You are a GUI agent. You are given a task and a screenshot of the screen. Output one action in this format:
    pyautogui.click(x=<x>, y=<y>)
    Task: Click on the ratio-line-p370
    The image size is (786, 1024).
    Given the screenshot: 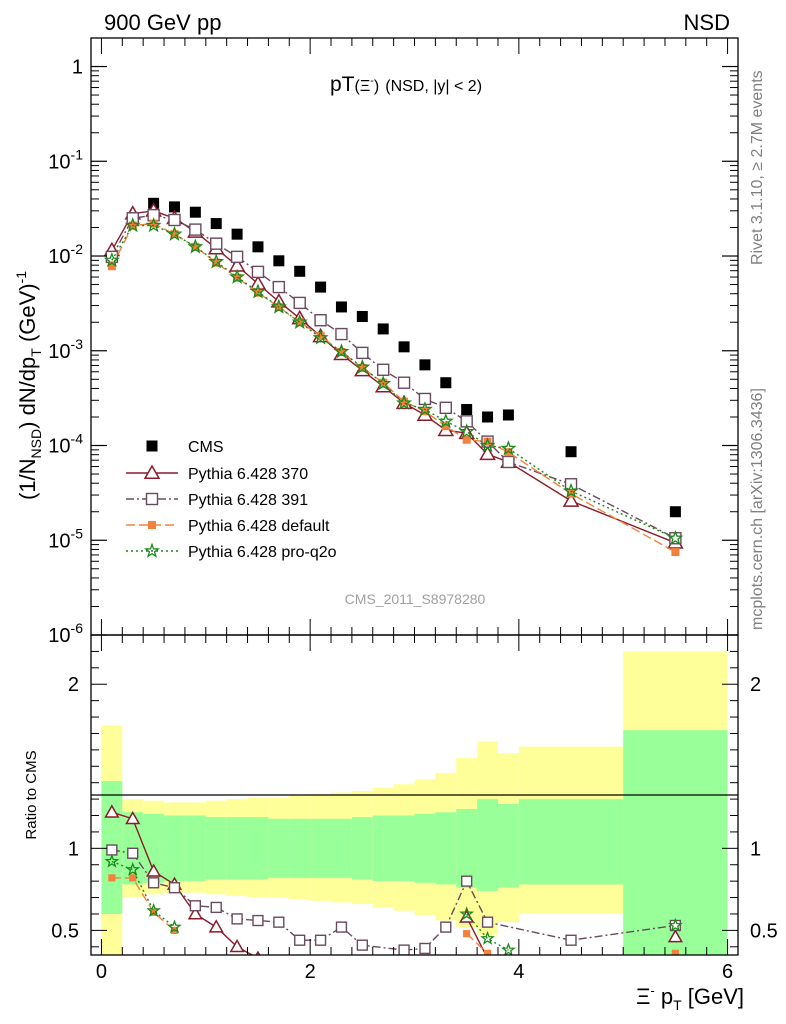 What is the action you would take?
    pyautogui.click(x=182, y=883)
    